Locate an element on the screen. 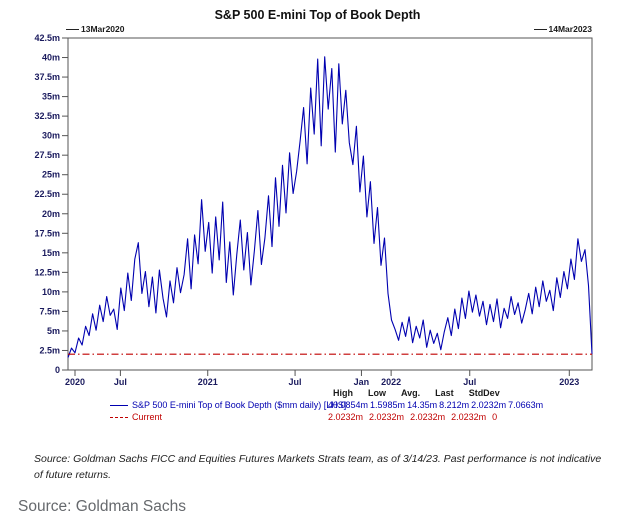 The height and width of the screenshot is (526, 635). stats-value: 1.5985m is located at coordinates (388, 405).